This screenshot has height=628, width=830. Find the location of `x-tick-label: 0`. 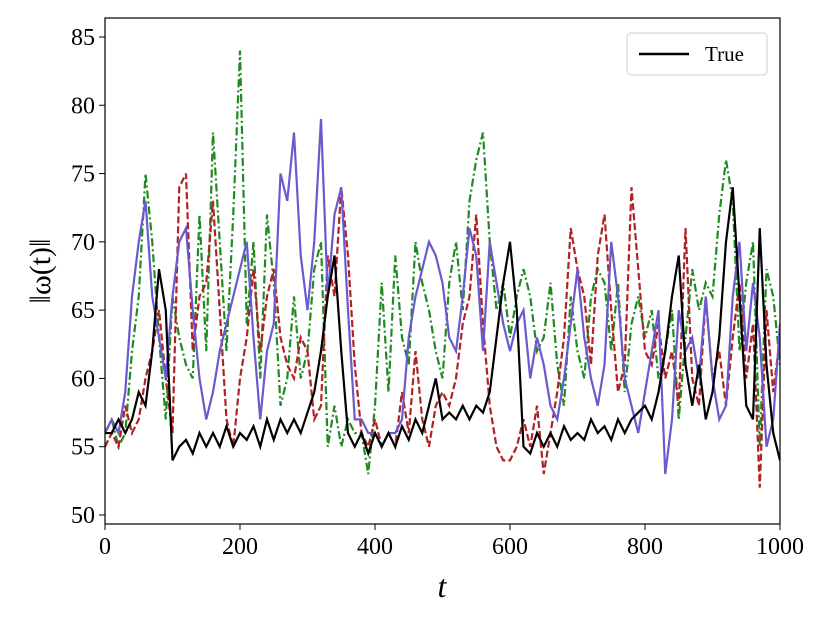

x-tick-label: 0 is located at coordinates (105, 547).